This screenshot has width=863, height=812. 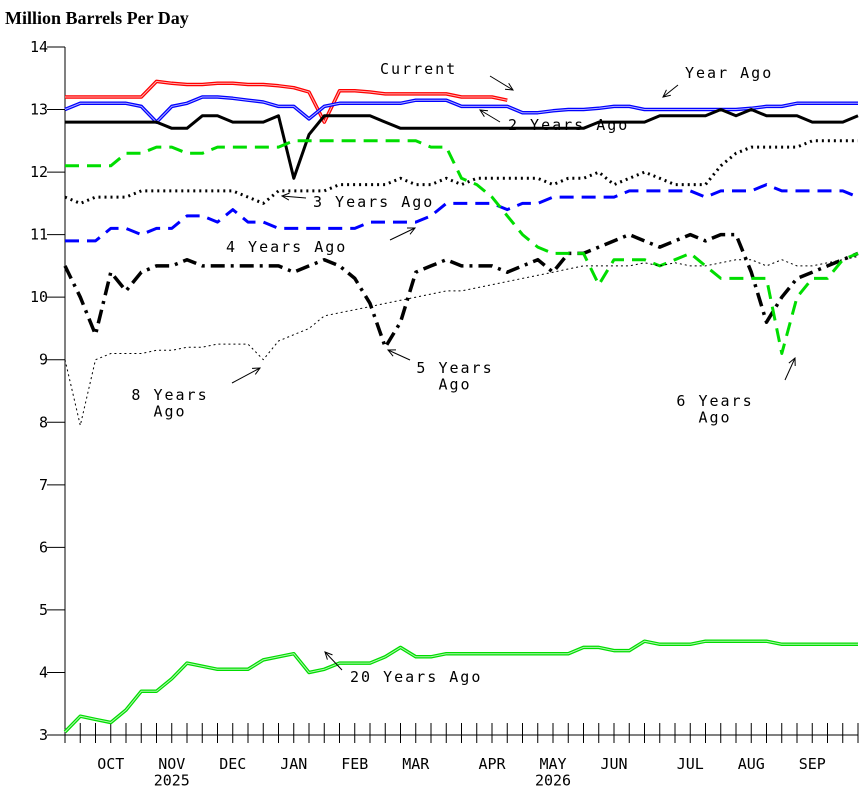 I want to click on annotation: Current, so click(x=418, y=69).